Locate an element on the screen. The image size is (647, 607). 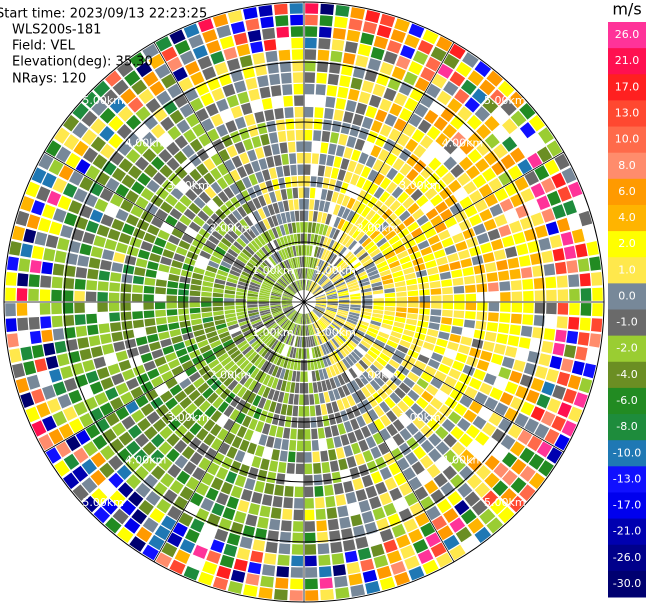
instrument: WLS200s-181 is located at coordinates (56, 30).